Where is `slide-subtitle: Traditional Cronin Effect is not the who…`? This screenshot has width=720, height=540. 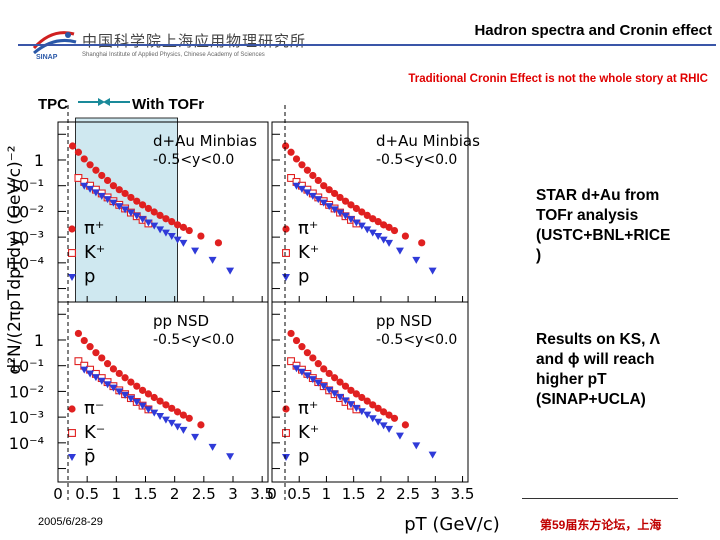 slide-subtitle: Traditional Cronin Effect is not the who… is located at coordinates (558, 79).